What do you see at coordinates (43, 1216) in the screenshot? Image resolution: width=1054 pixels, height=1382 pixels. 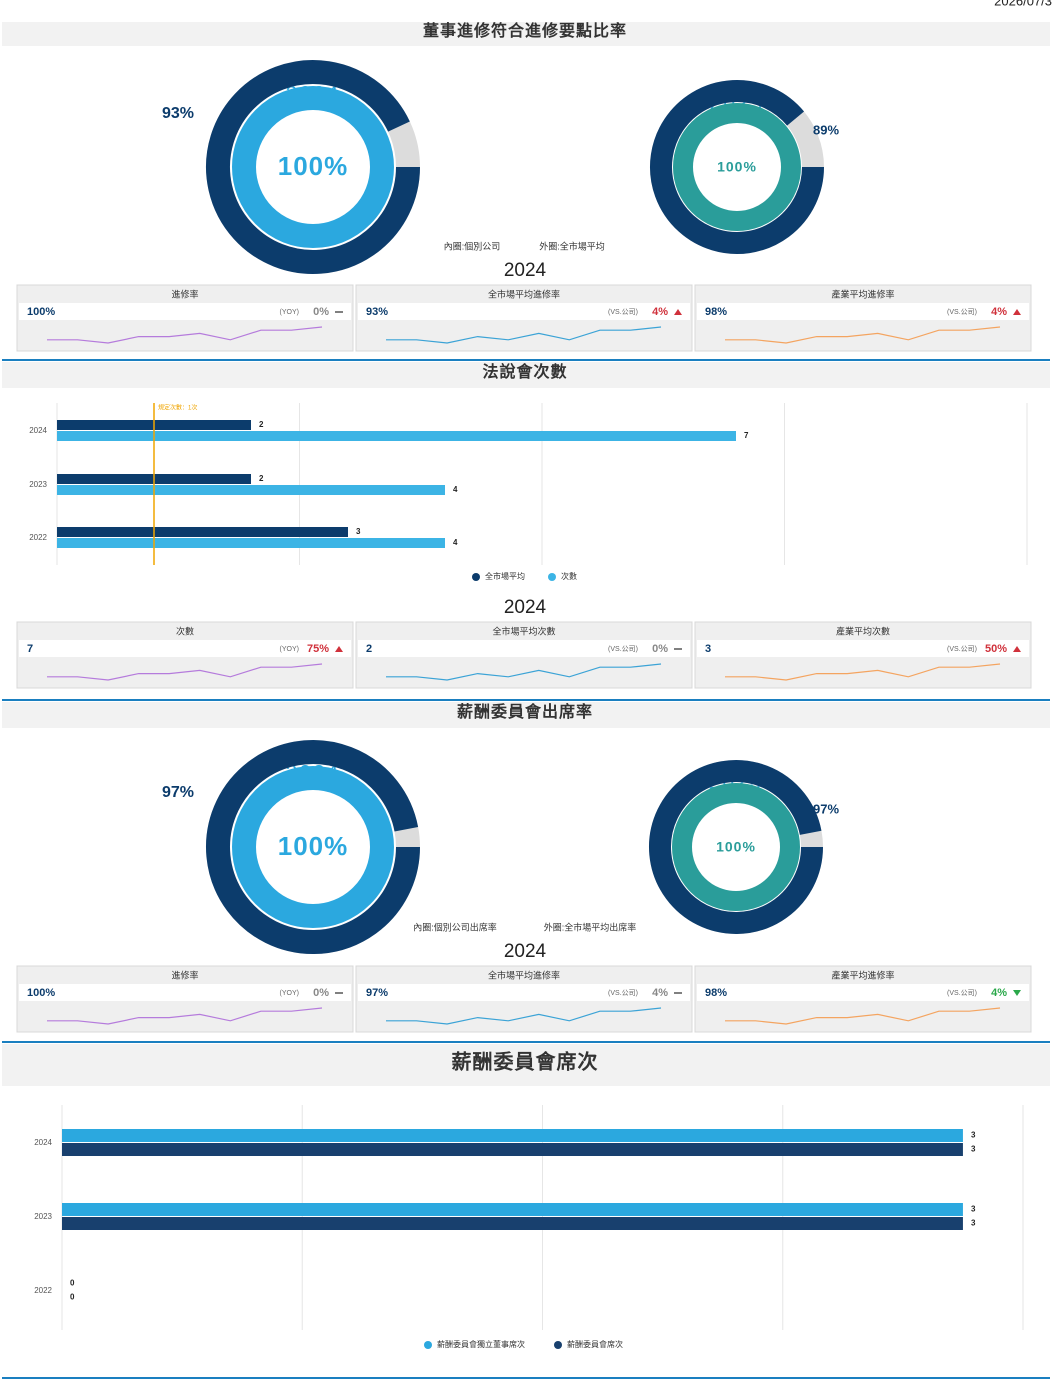 I see `category-label: 2023` at bounding box center [43, 1216].